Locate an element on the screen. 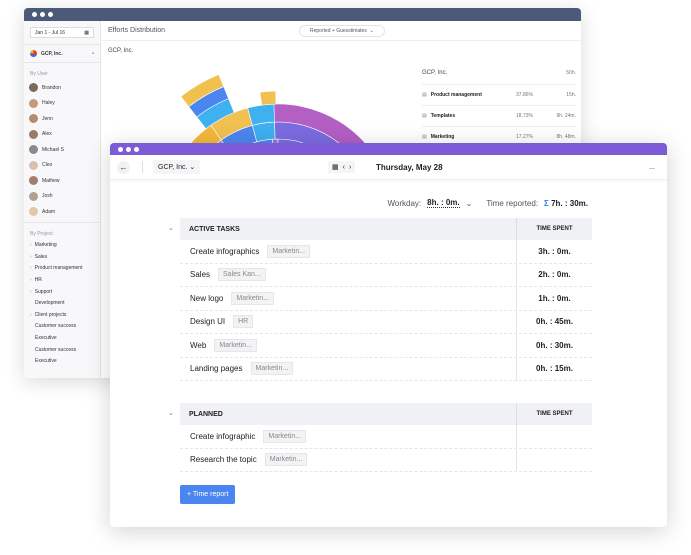  filter-dropdown: Reported + Guesstimates ⌄ is located at coordinates (342, 31).